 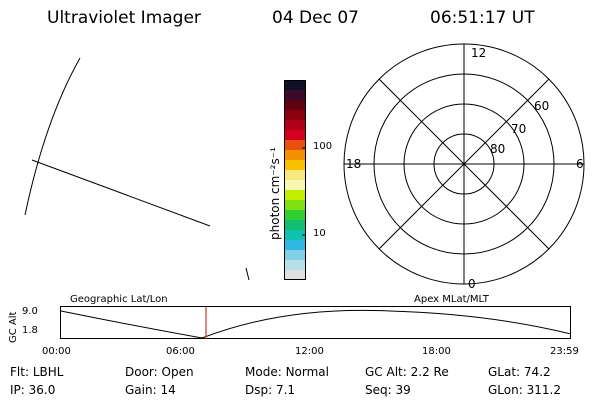 What do you see at coordinates (141, 372) in the screenshot?
I see `door-label: Door:` at bounding box center [141, 372].